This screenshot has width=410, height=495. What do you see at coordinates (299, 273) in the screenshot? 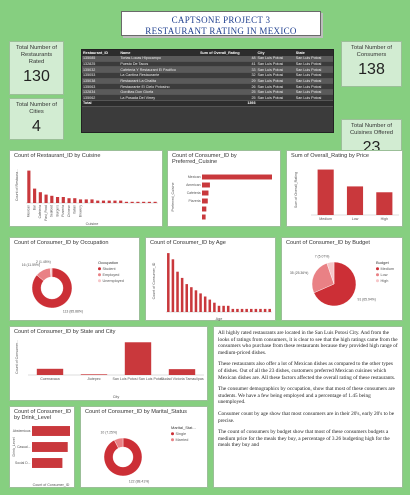
I see `data-label: 35 (25.36%)` at bounding box center [299, 273].